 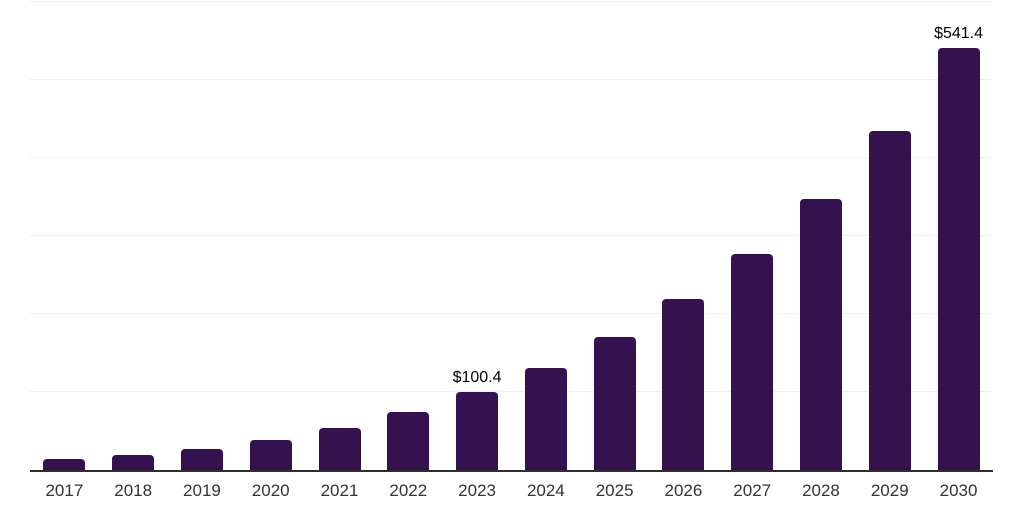 I want to click on bar-2019, so click(x=201, y=459).